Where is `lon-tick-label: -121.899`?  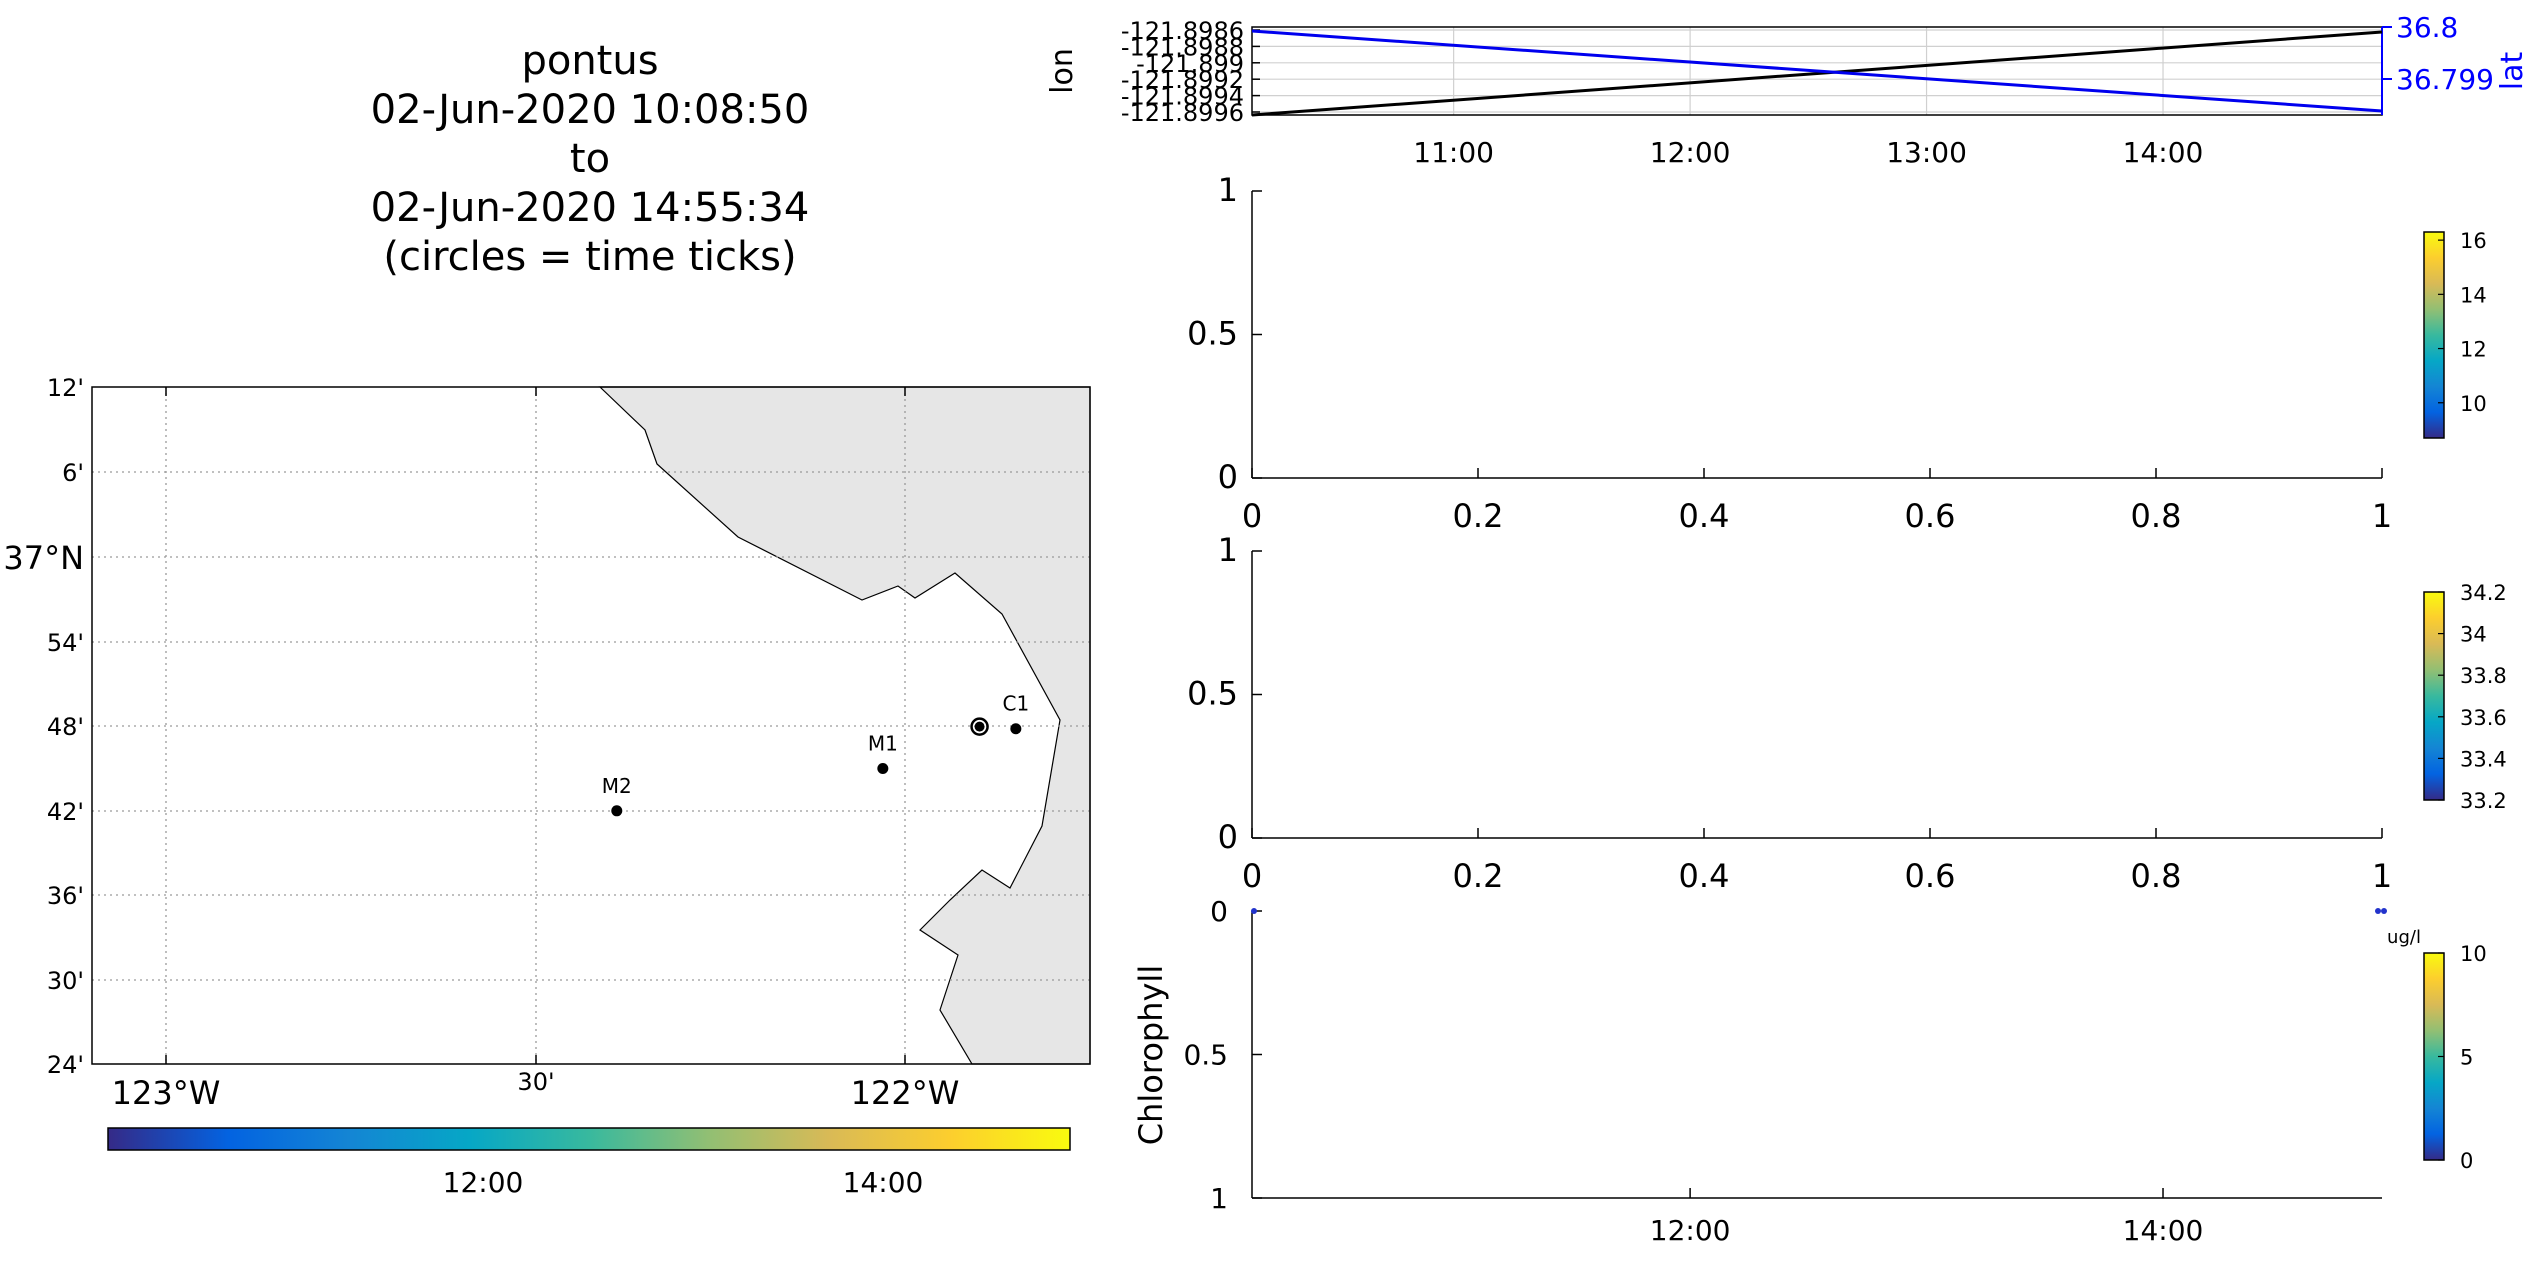 lon-tick-label: -121.899 is located at coordinates (1190, 64).